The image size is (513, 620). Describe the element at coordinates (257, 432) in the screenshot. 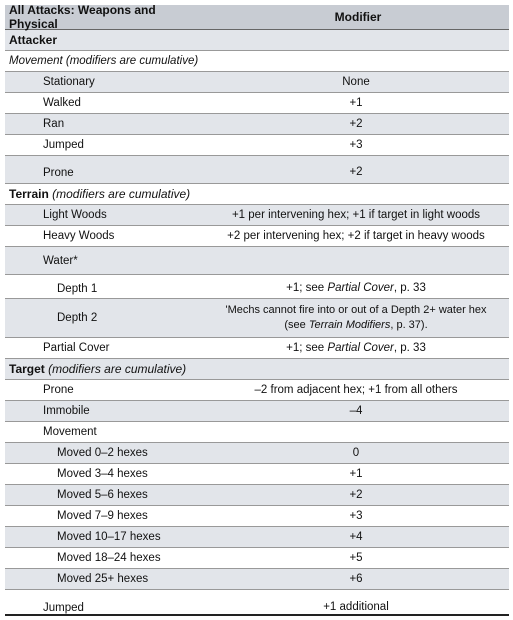

I see `table-row: Movement` at that location.